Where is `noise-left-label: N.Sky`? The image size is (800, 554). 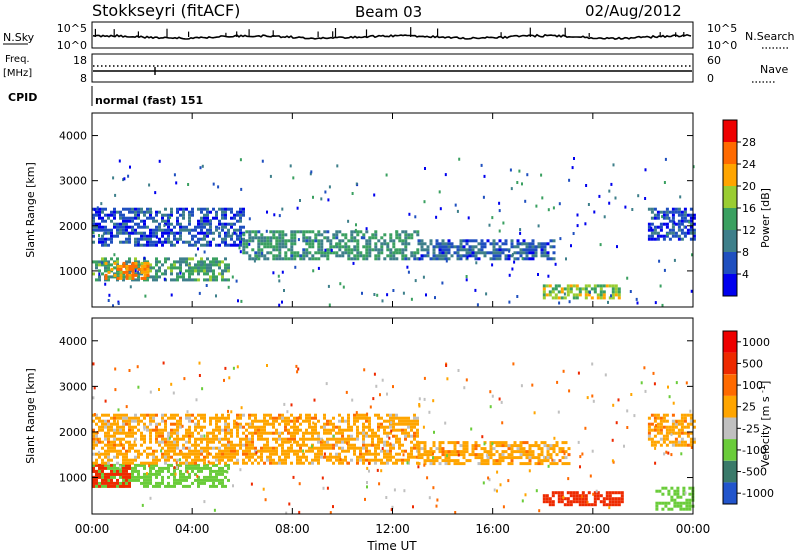 noise-left-label: N.Sky is located at coordinates (19, 37).